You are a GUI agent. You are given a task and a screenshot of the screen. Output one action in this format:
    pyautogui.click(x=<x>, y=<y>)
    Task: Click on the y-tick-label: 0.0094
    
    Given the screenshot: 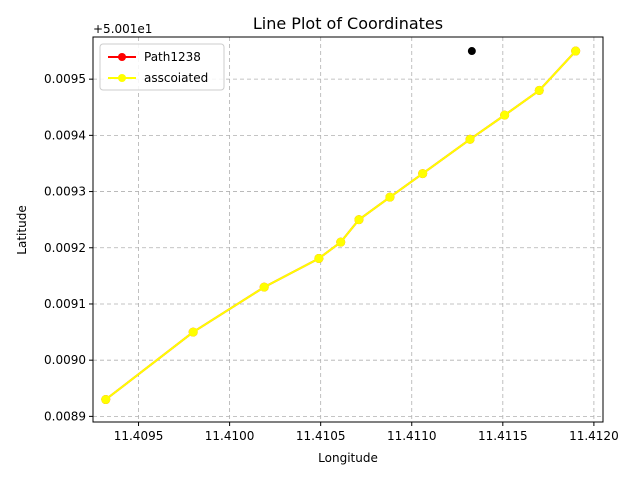 What is the action you would take?
    pyautogui.click(x=65, y=135)
    